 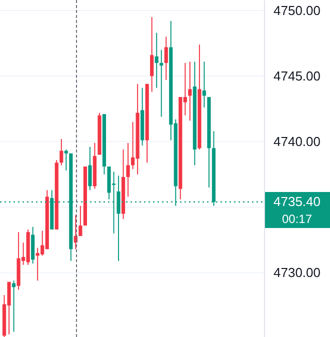 What do you see at coordinates (297, 10) in the screenshot?
I see `y-tick-label: 4750.00` at bounding box center [297, 10].